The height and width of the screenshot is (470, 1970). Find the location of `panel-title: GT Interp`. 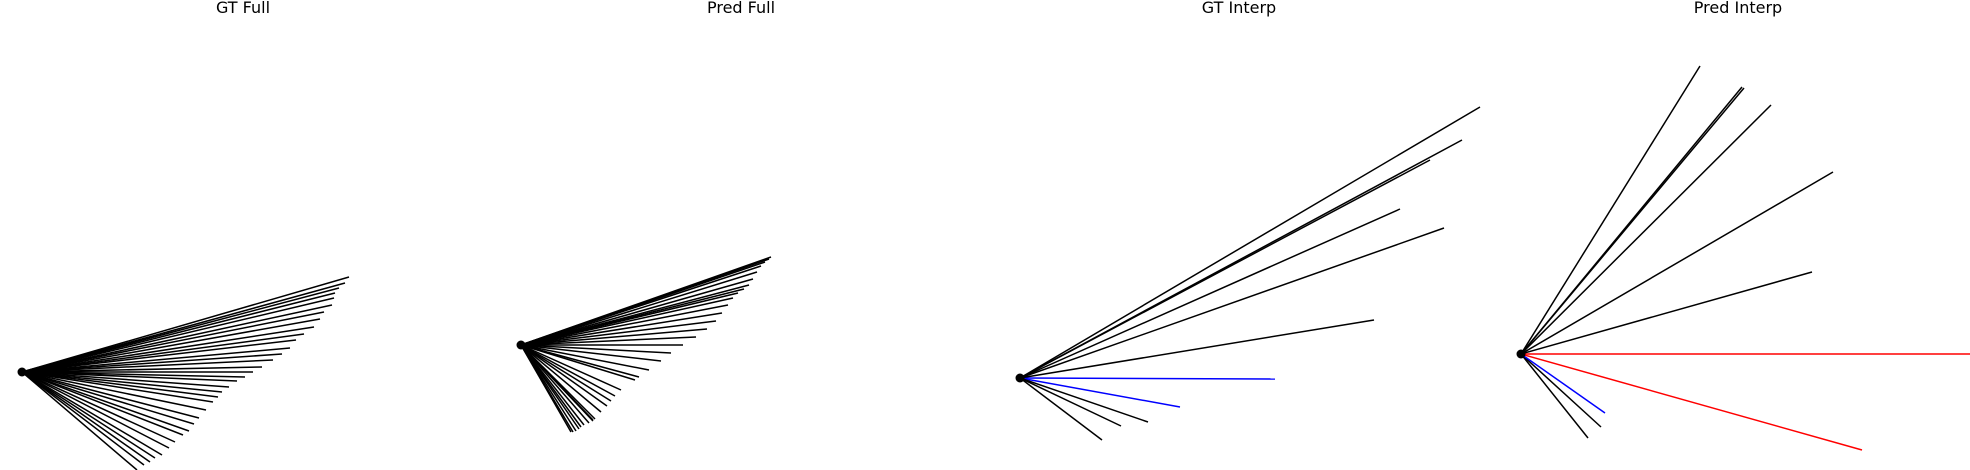

panel-title: GT Interp is located at coordinates (1239, 8).